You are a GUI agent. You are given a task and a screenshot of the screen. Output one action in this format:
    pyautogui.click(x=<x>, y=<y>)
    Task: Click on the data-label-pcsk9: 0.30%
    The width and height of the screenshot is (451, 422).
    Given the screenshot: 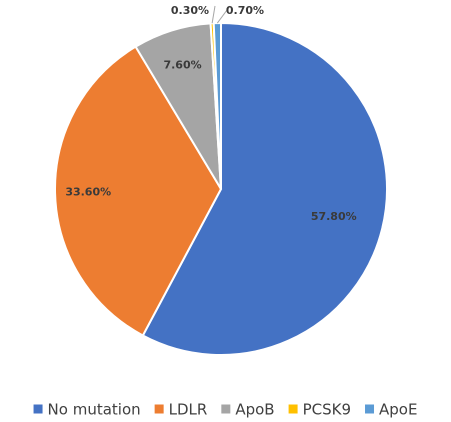 What is the action you would take?
    pyautogui.click(x=190, y=10)
    